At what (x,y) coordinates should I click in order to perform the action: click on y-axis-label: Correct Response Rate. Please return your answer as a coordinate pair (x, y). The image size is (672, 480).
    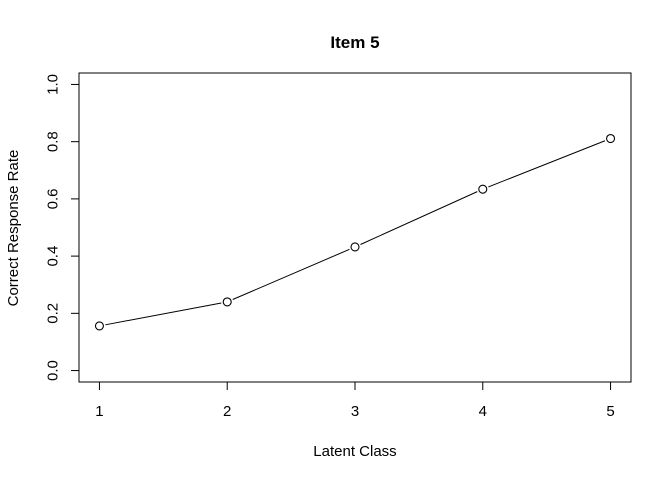
    Looking at the image, I should click on (13, 228).